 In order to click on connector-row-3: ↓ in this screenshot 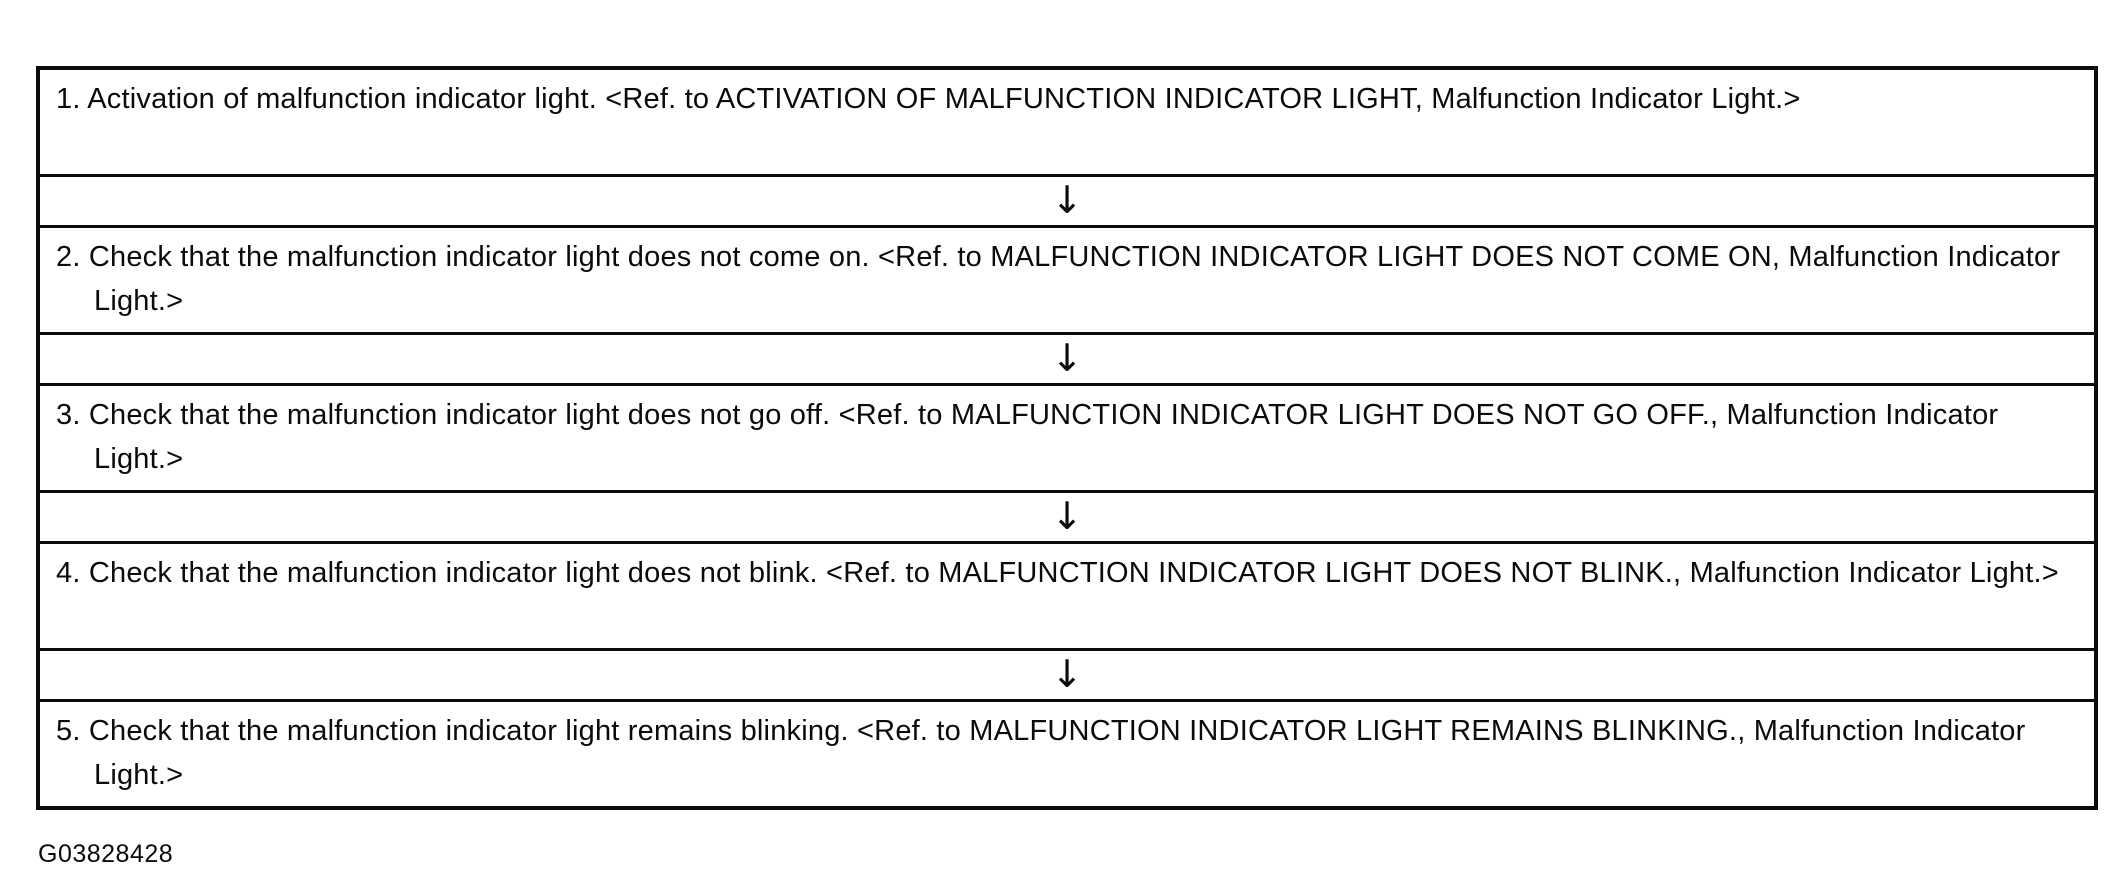, I will do `click(1067, 515)`.